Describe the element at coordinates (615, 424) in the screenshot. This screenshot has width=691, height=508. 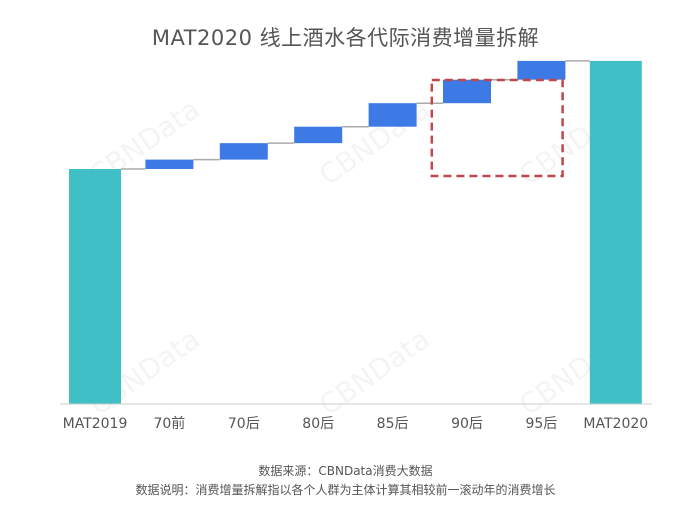
I see `x-tick-label-8: MAT2020` at that location.